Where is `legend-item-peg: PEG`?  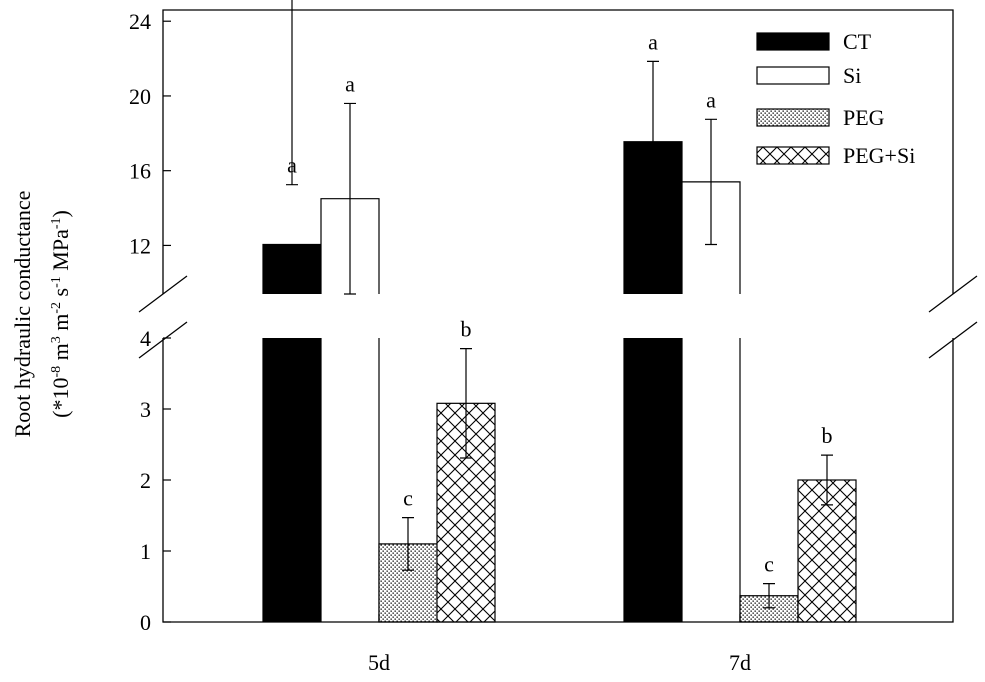
legend-item-peg: PEG is located at coordinates (820, 117).